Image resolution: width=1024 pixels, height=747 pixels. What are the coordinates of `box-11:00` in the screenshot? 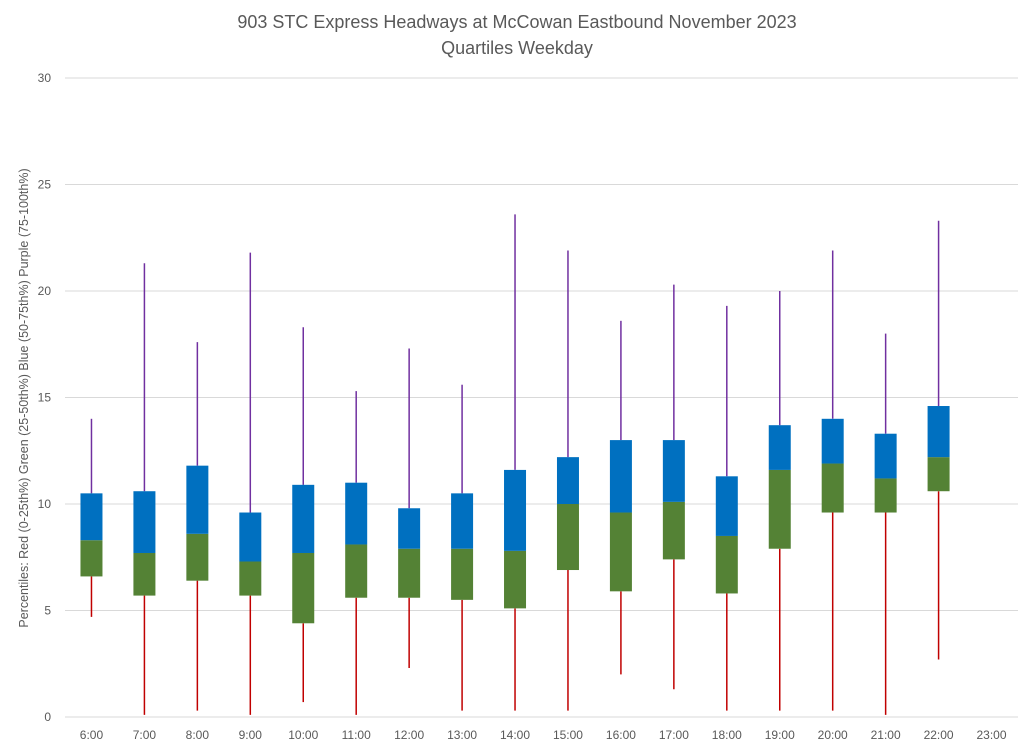 It's located at (356, 553).